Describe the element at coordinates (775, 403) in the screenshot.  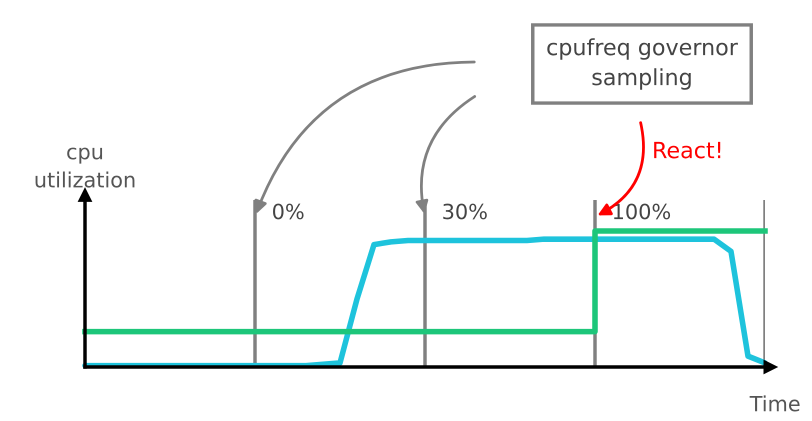
I see `x-axis-title: Time` at that location.